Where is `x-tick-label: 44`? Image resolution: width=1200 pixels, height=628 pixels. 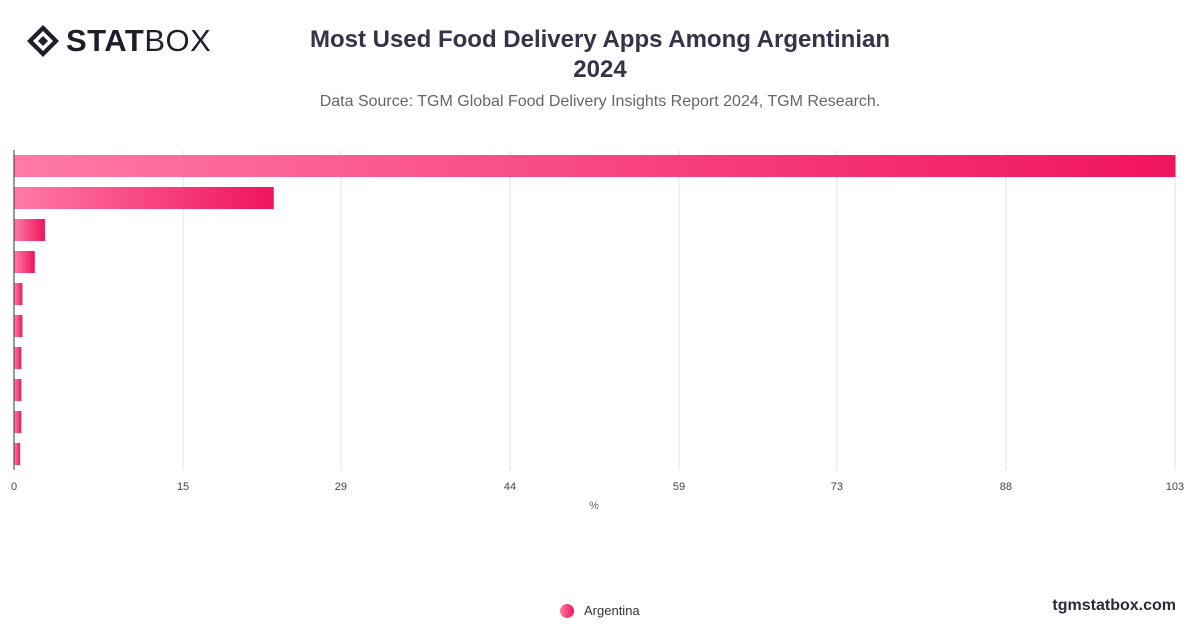
x-tick-label: 44 is located at coordinates (510, 487).